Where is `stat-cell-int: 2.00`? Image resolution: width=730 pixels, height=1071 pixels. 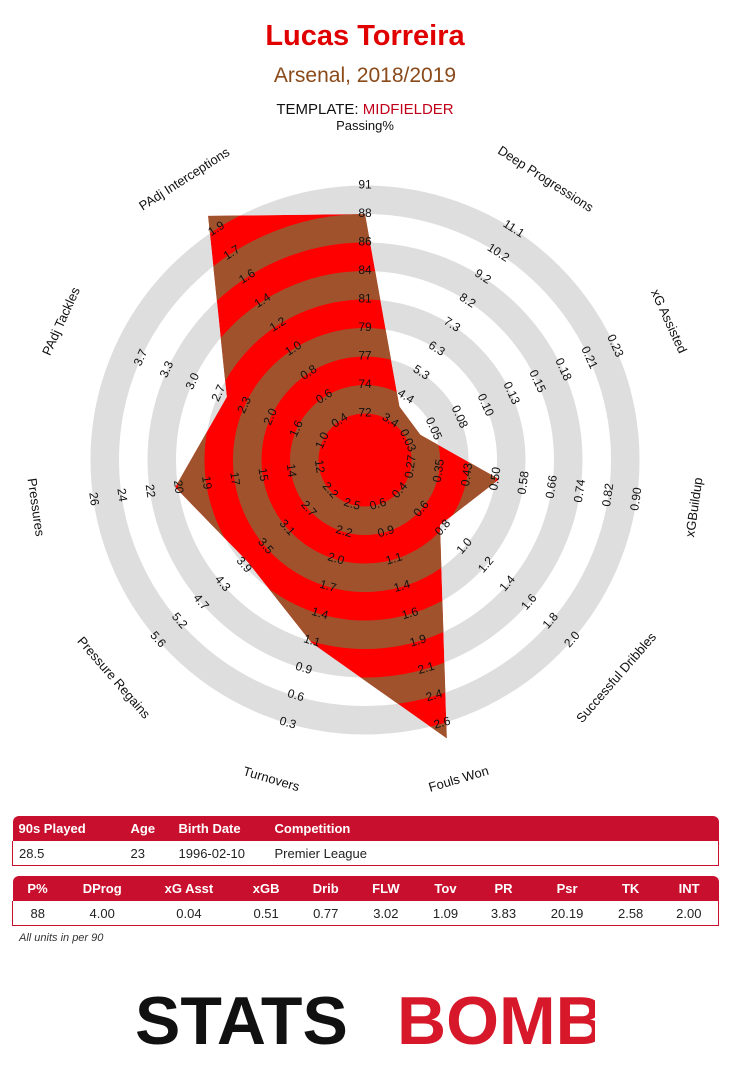 stat-cell-int: 2.00 is located at coordinates (689, 913).